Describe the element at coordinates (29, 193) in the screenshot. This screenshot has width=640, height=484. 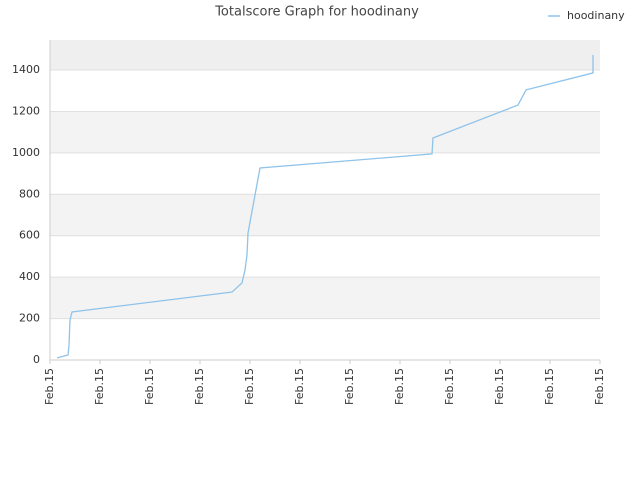
I see `y-tick-label: 800` at that location.